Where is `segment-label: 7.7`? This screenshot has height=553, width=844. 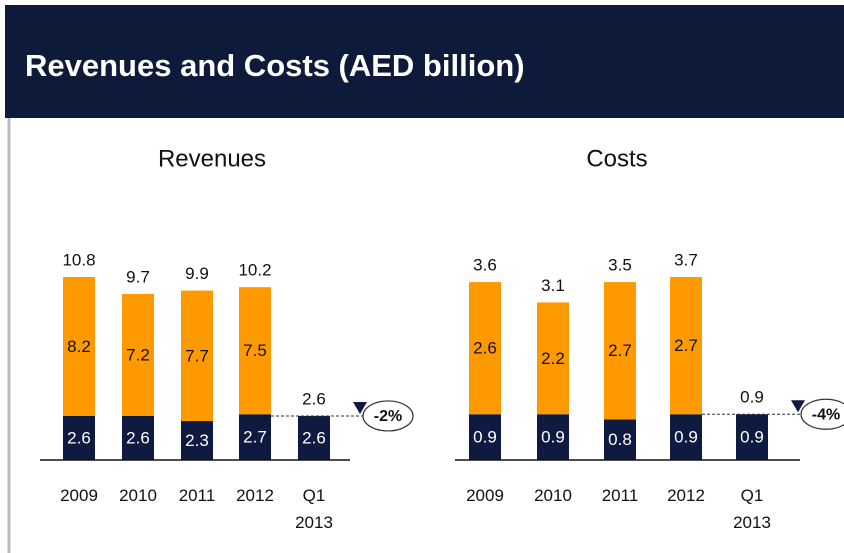
segment-label: 7.7 is located at coordinates (197, 355).